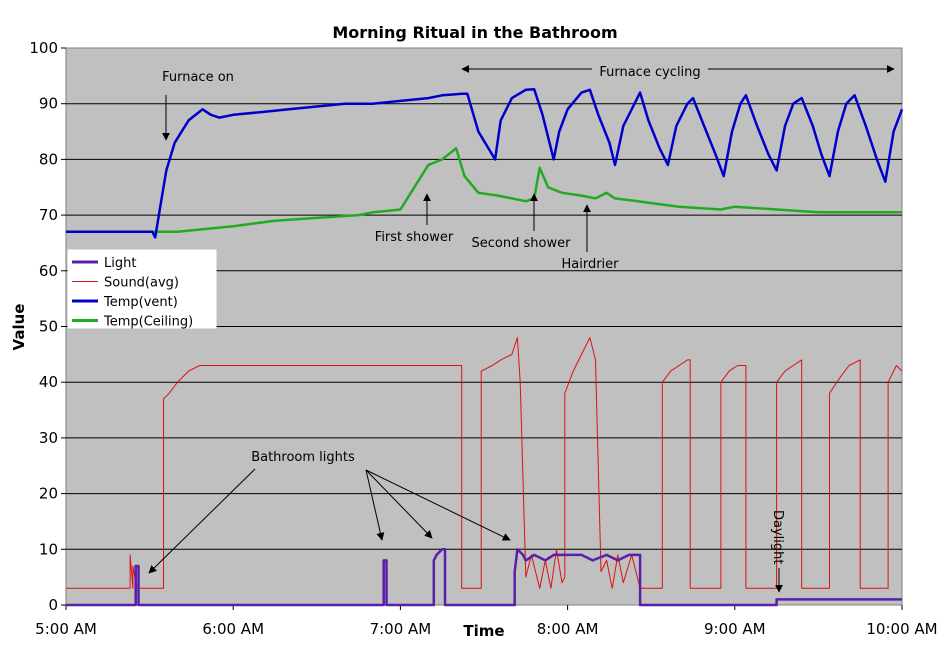  What do you see at coordinates (66, 629) in the screenshot?
I see `x-tick-label: 5:00 AM` at bounding box center [66, 629].